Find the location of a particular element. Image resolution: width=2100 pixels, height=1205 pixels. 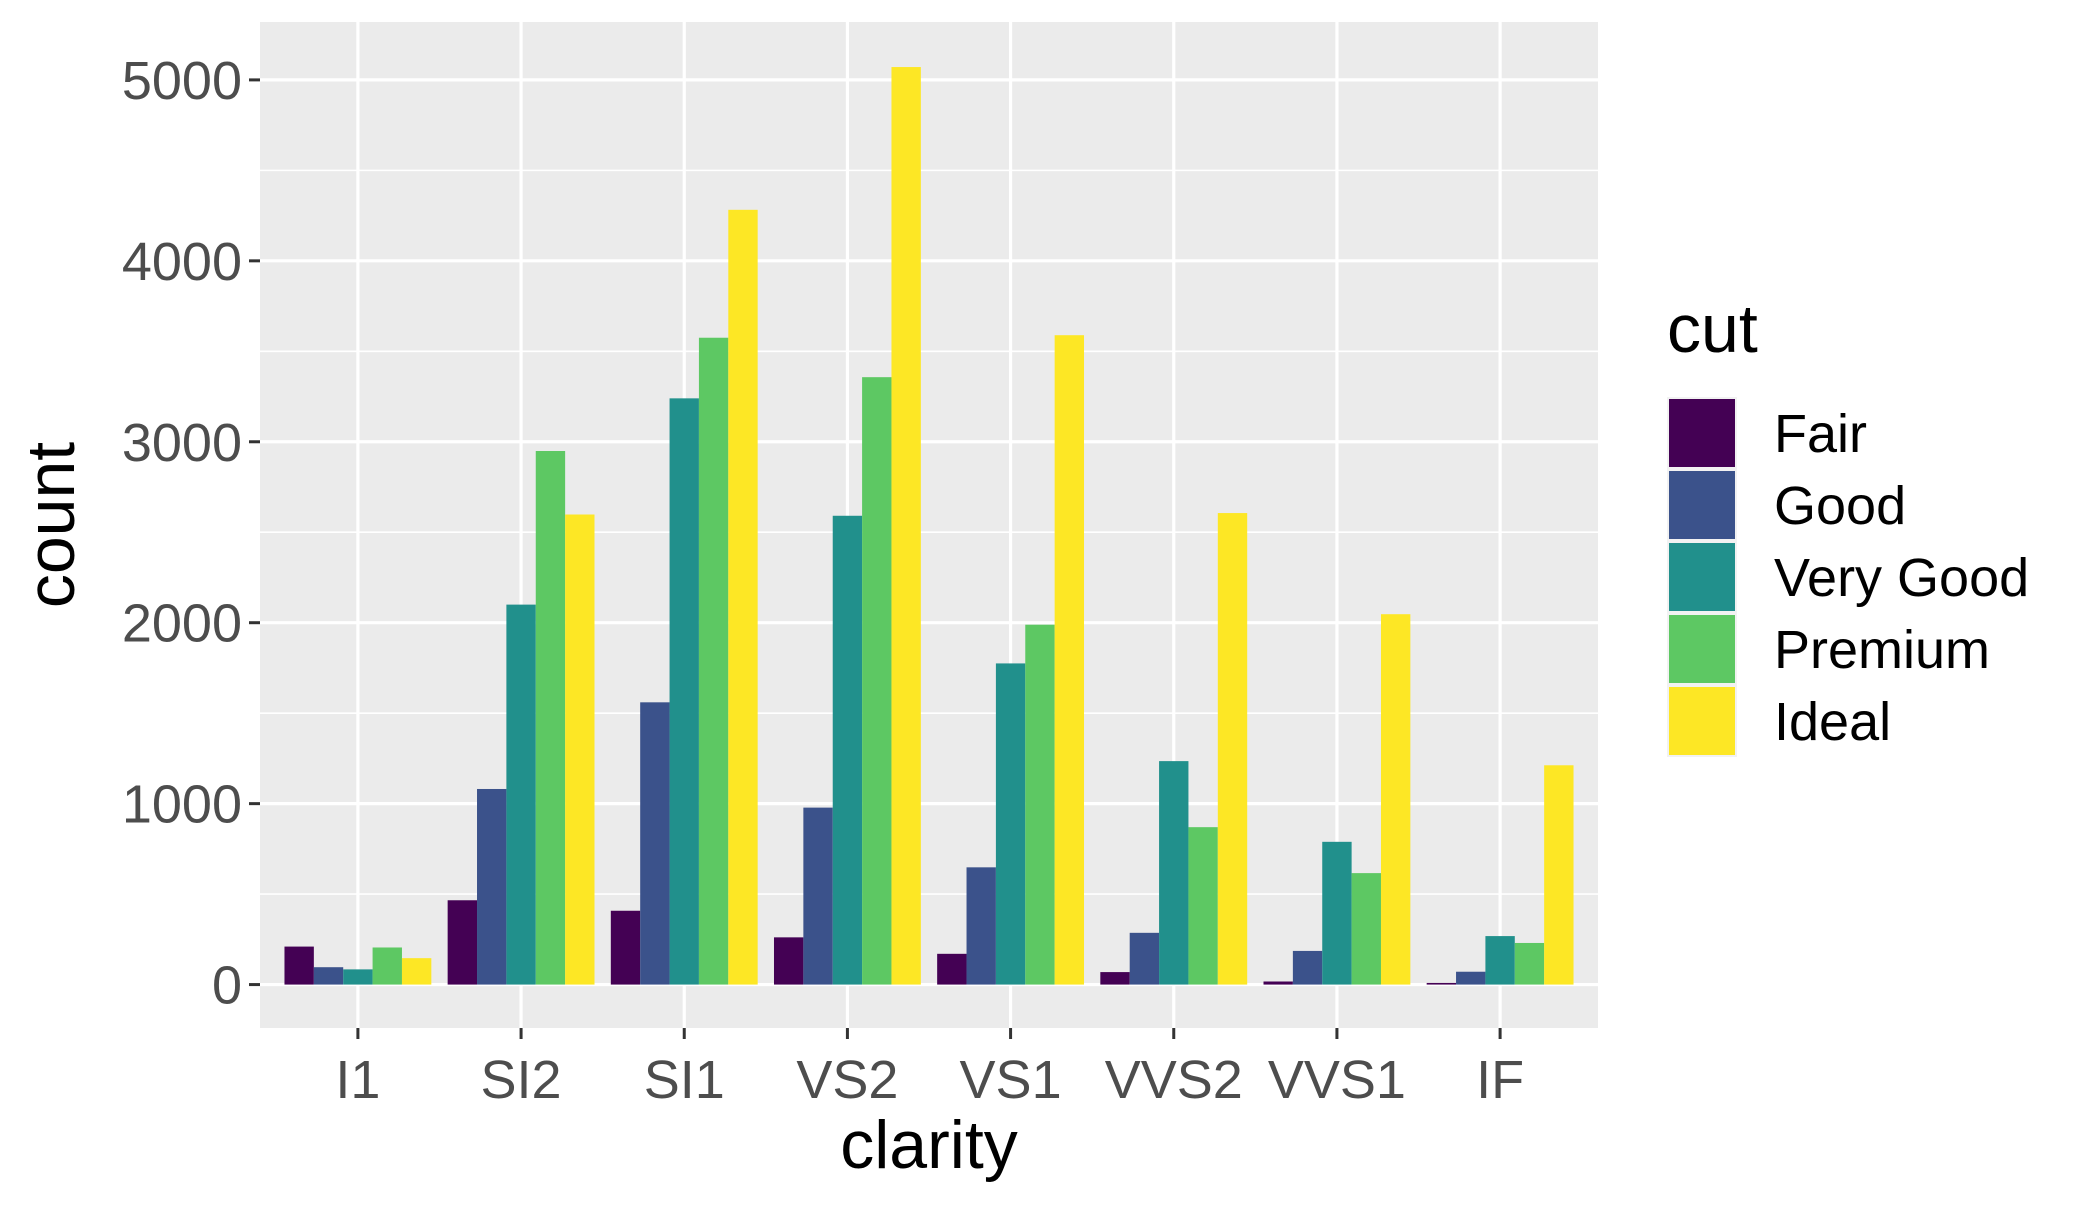

y-tick-label: 5000 is located at coordinates (182, 81).